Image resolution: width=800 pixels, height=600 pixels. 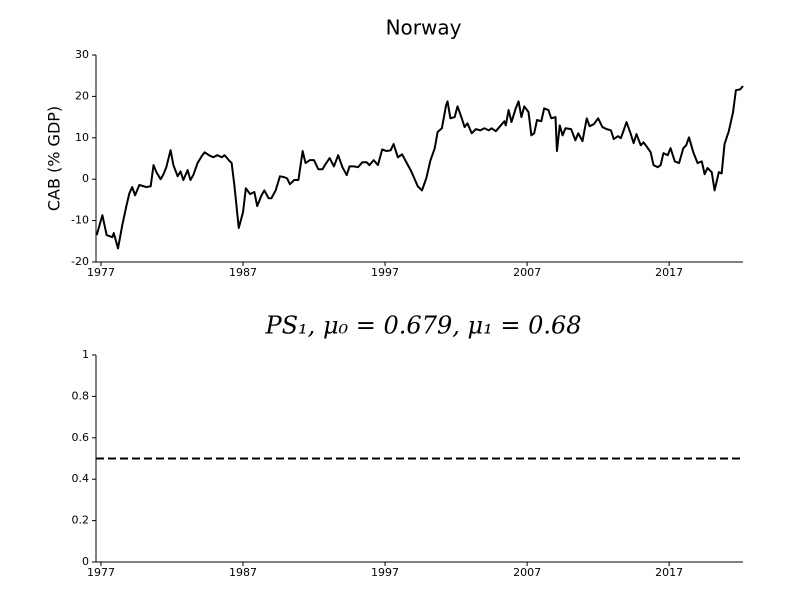 What do you see at coordinates (80, 261) in the screenshot?
I see `y-tick-label: -20` at bounding box center [80, 261].